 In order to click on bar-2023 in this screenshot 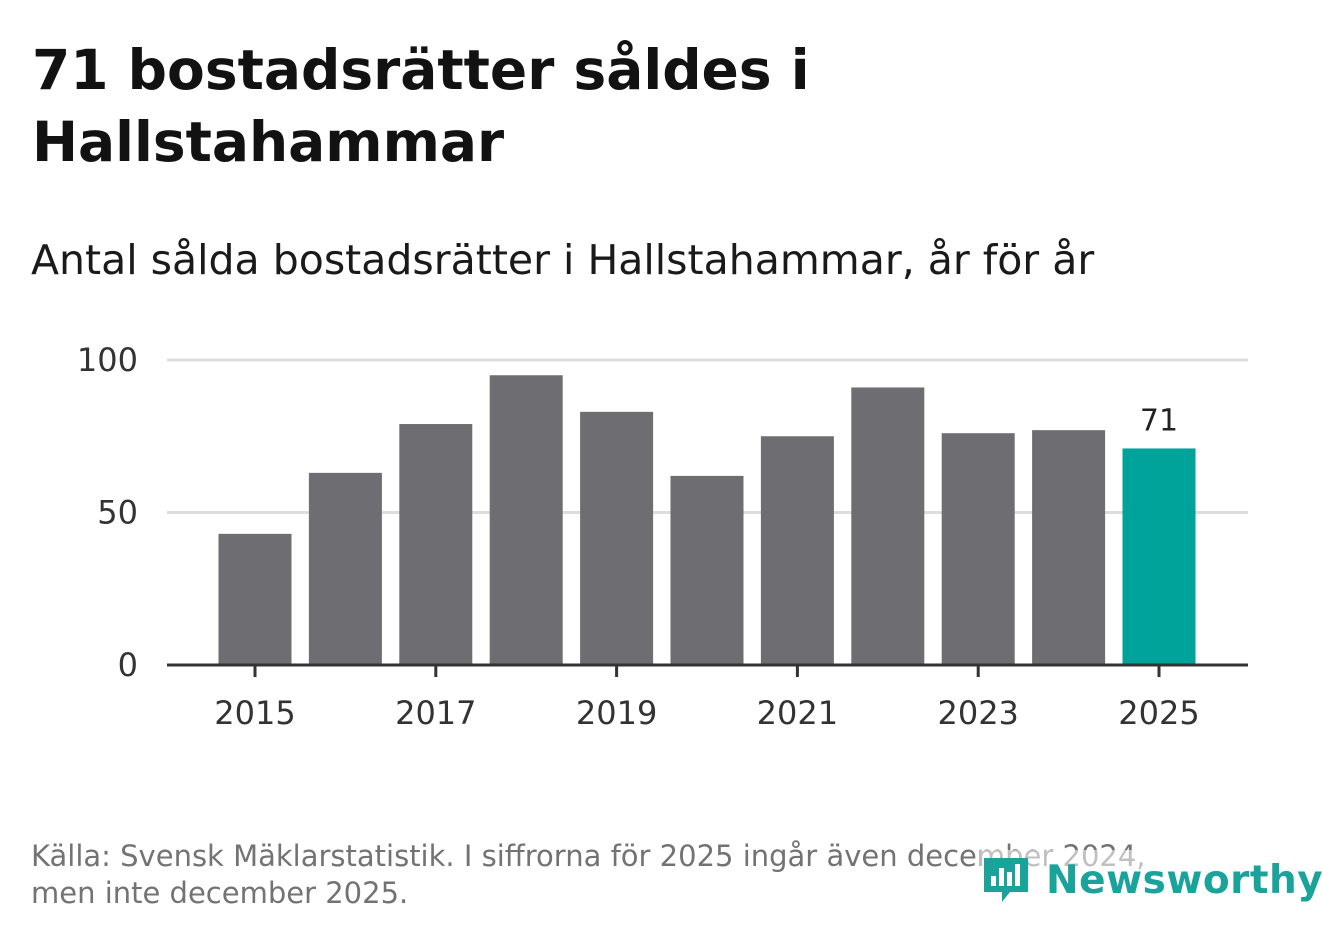, I will do `click(978, 549)`.